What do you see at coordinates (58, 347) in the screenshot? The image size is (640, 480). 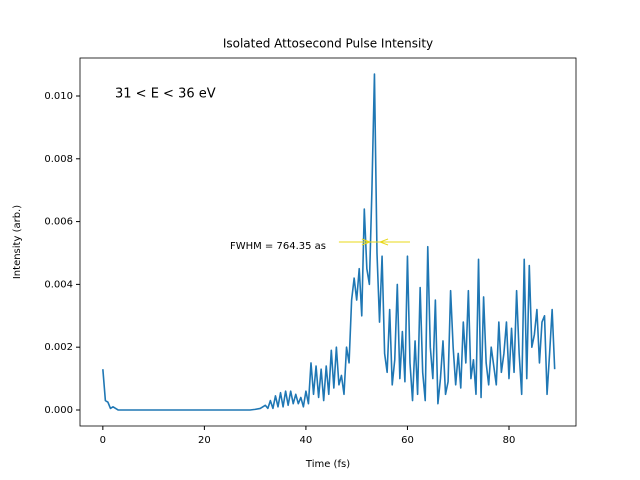 I see `y-tick-label: 0.002` at bounding box center [58, 347].